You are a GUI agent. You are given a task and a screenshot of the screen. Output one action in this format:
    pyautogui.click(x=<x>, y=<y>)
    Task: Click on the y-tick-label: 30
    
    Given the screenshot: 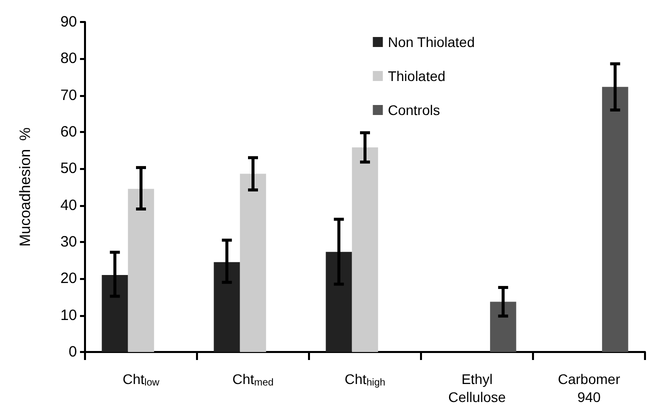 What is the action you would take?
    pyautogui.click(x=68, y=242)
    